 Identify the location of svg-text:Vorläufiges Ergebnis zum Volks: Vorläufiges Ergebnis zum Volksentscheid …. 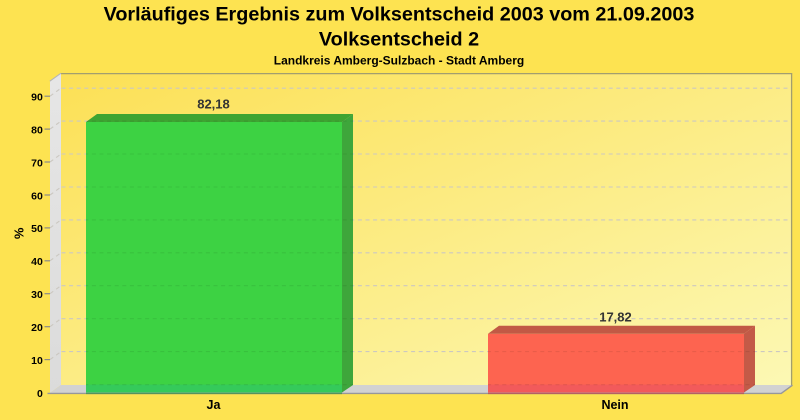
(399, 15).